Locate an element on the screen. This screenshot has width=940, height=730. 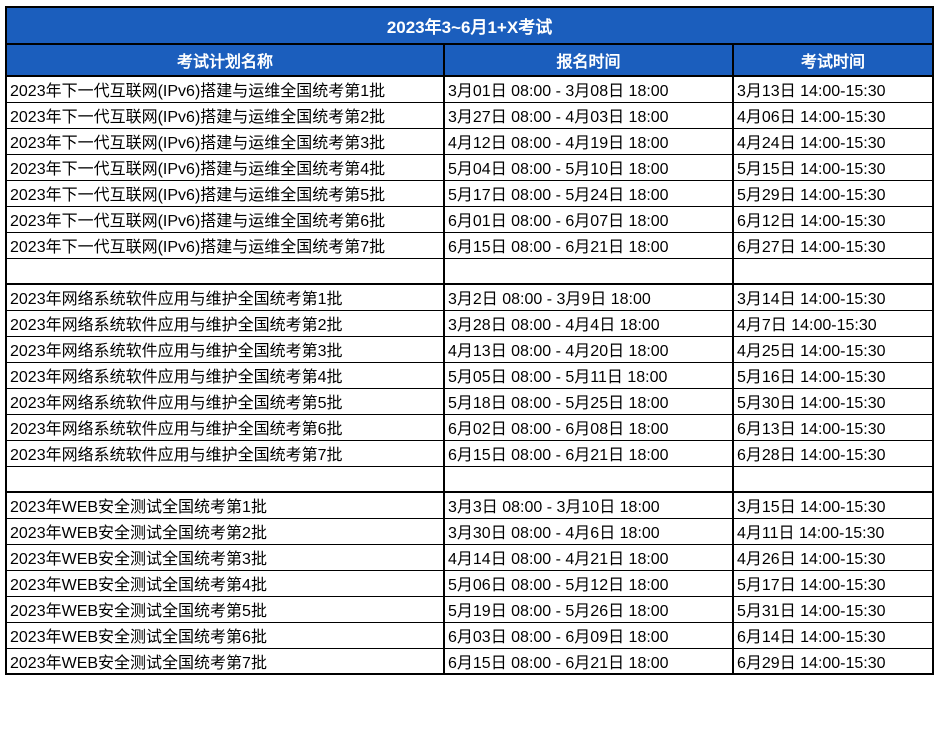
cell-exam-time: 5月15日 14:00-15:30 is located at coordinates (833, 167).